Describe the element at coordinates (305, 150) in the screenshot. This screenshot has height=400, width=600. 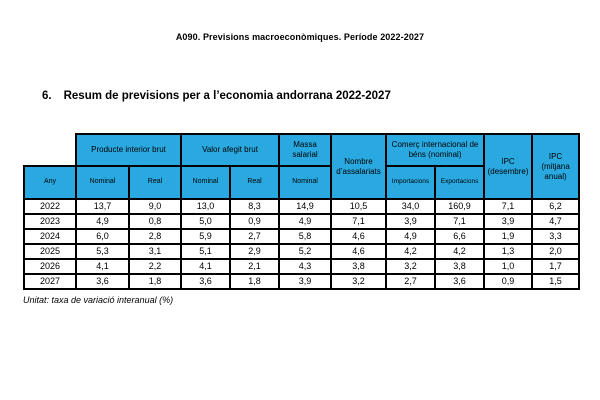
I see `col-group-massa-salarial: Massa salarial` at that location.